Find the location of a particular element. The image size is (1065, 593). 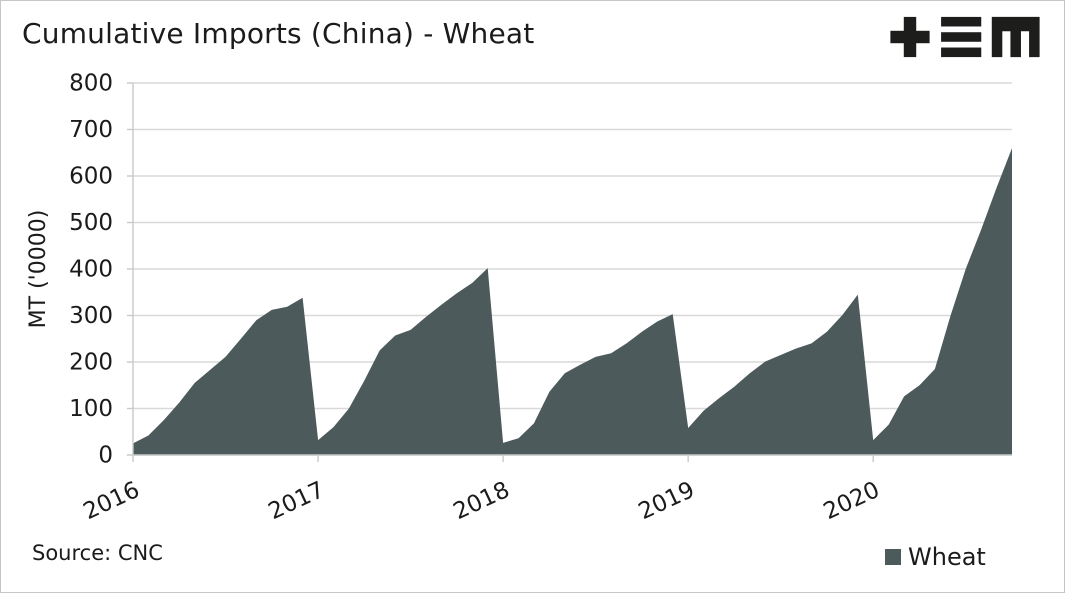

y-tick-label-100: 100 is located at coordinates (91, 409).